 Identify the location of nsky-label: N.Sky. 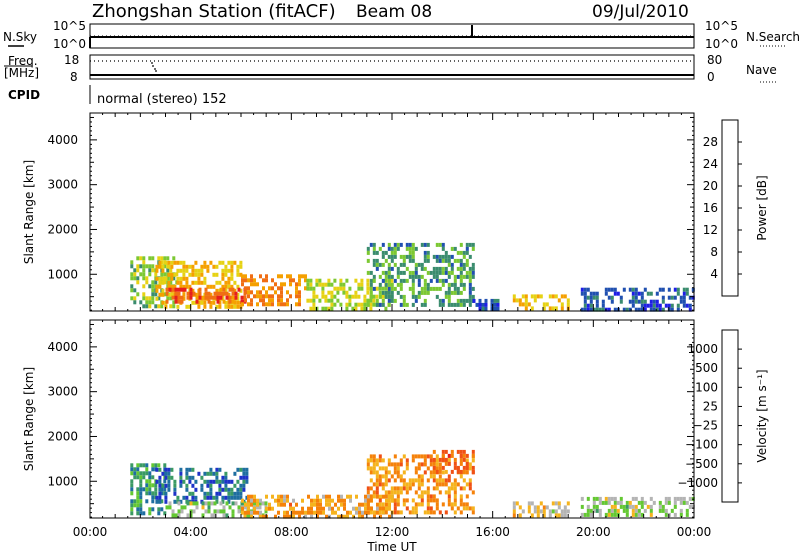
(20, 37).